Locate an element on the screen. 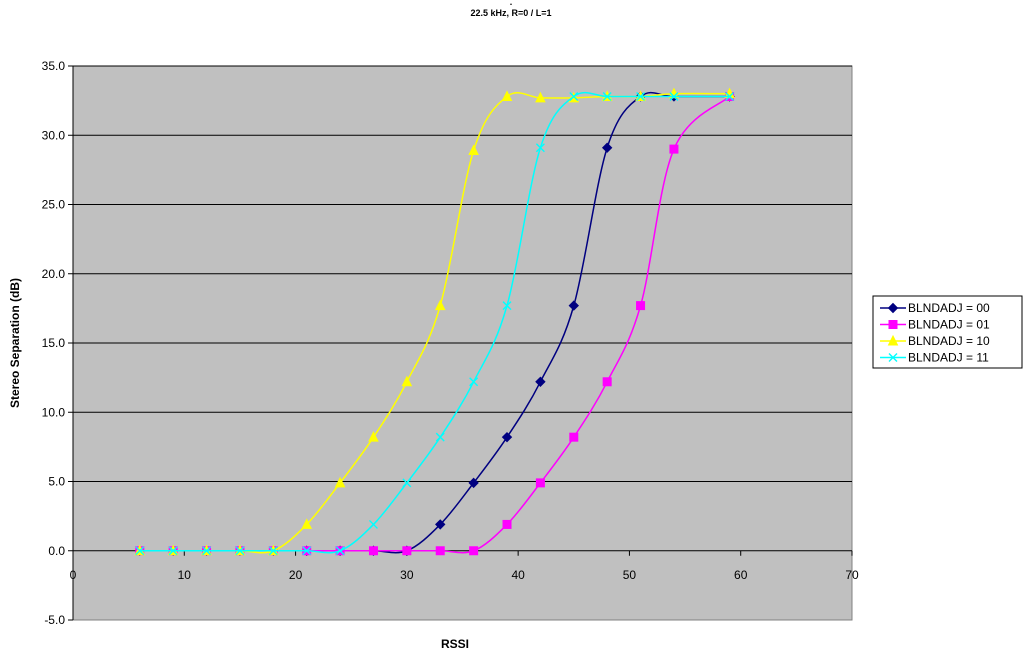 This screenshot has height=653, width=1023. y-axis-label: Stereo Separation (dB) is located at coordinates (15, 343).